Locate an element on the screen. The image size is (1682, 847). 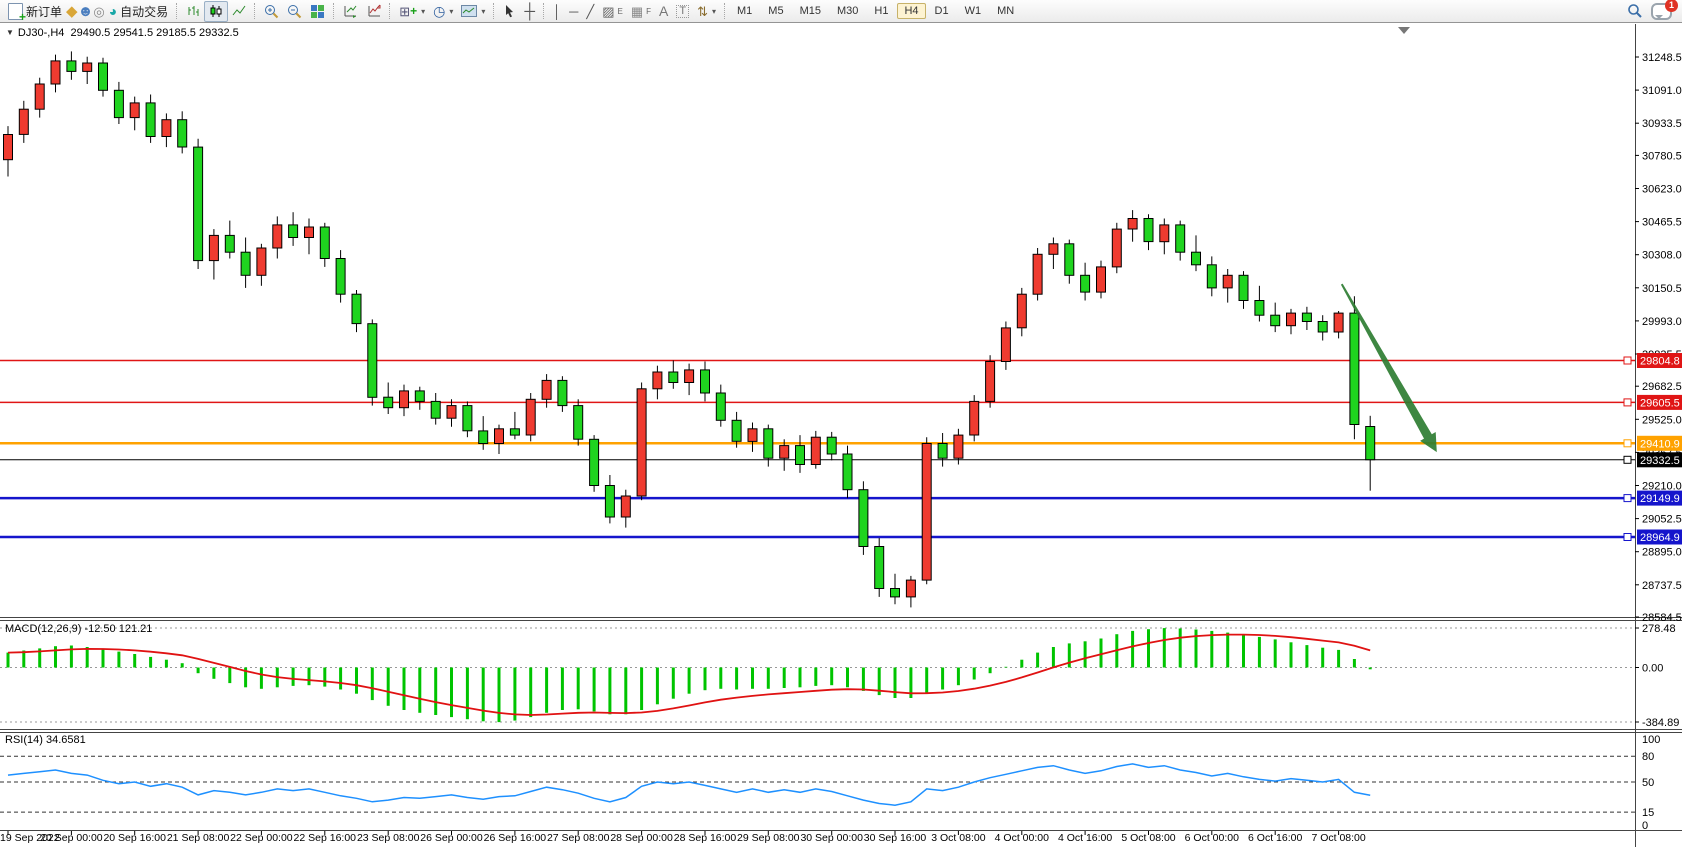
chart-symbol-period: DJ30-,H4 is located at coordinates (41, 33).